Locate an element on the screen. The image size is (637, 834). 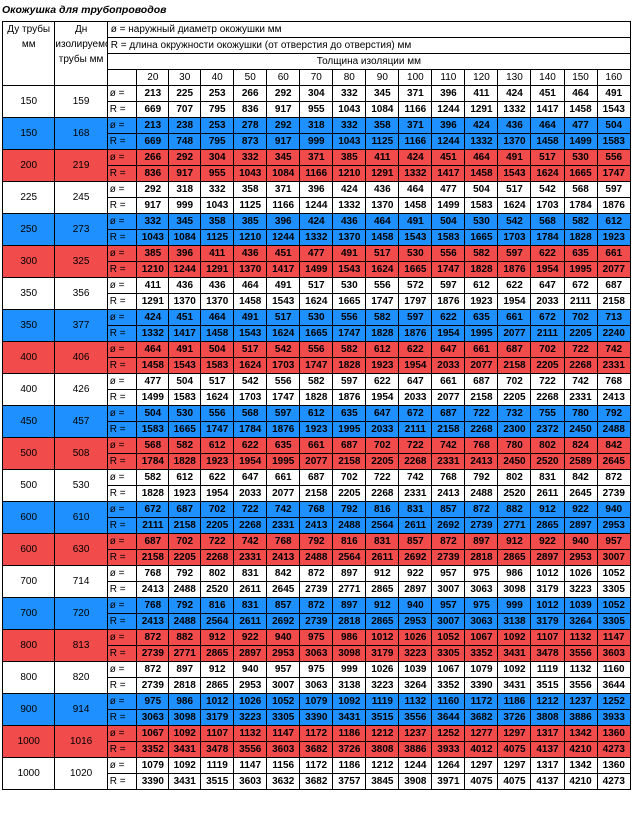
diameter-value: 1079 is located at coordinates (481, 669).